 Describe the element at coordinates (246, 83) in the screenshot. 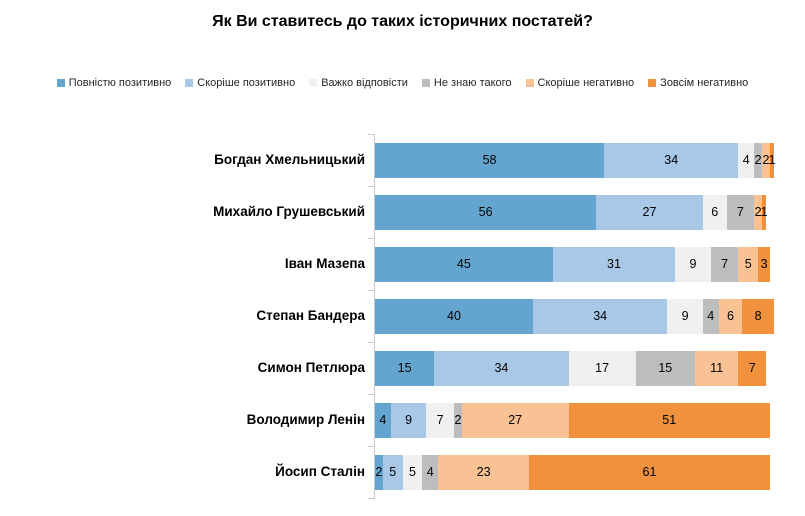

I see `legend-label: Скоріше позитивно` at that location.